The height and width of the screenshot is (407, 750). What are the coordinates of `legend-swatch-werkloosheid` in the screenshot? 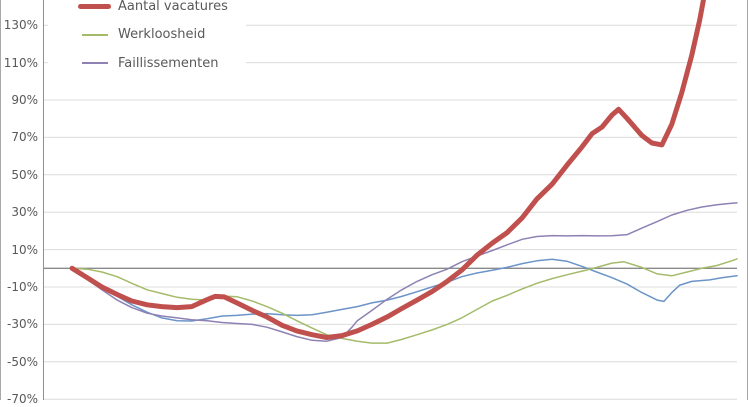 It's located at (95, 34).